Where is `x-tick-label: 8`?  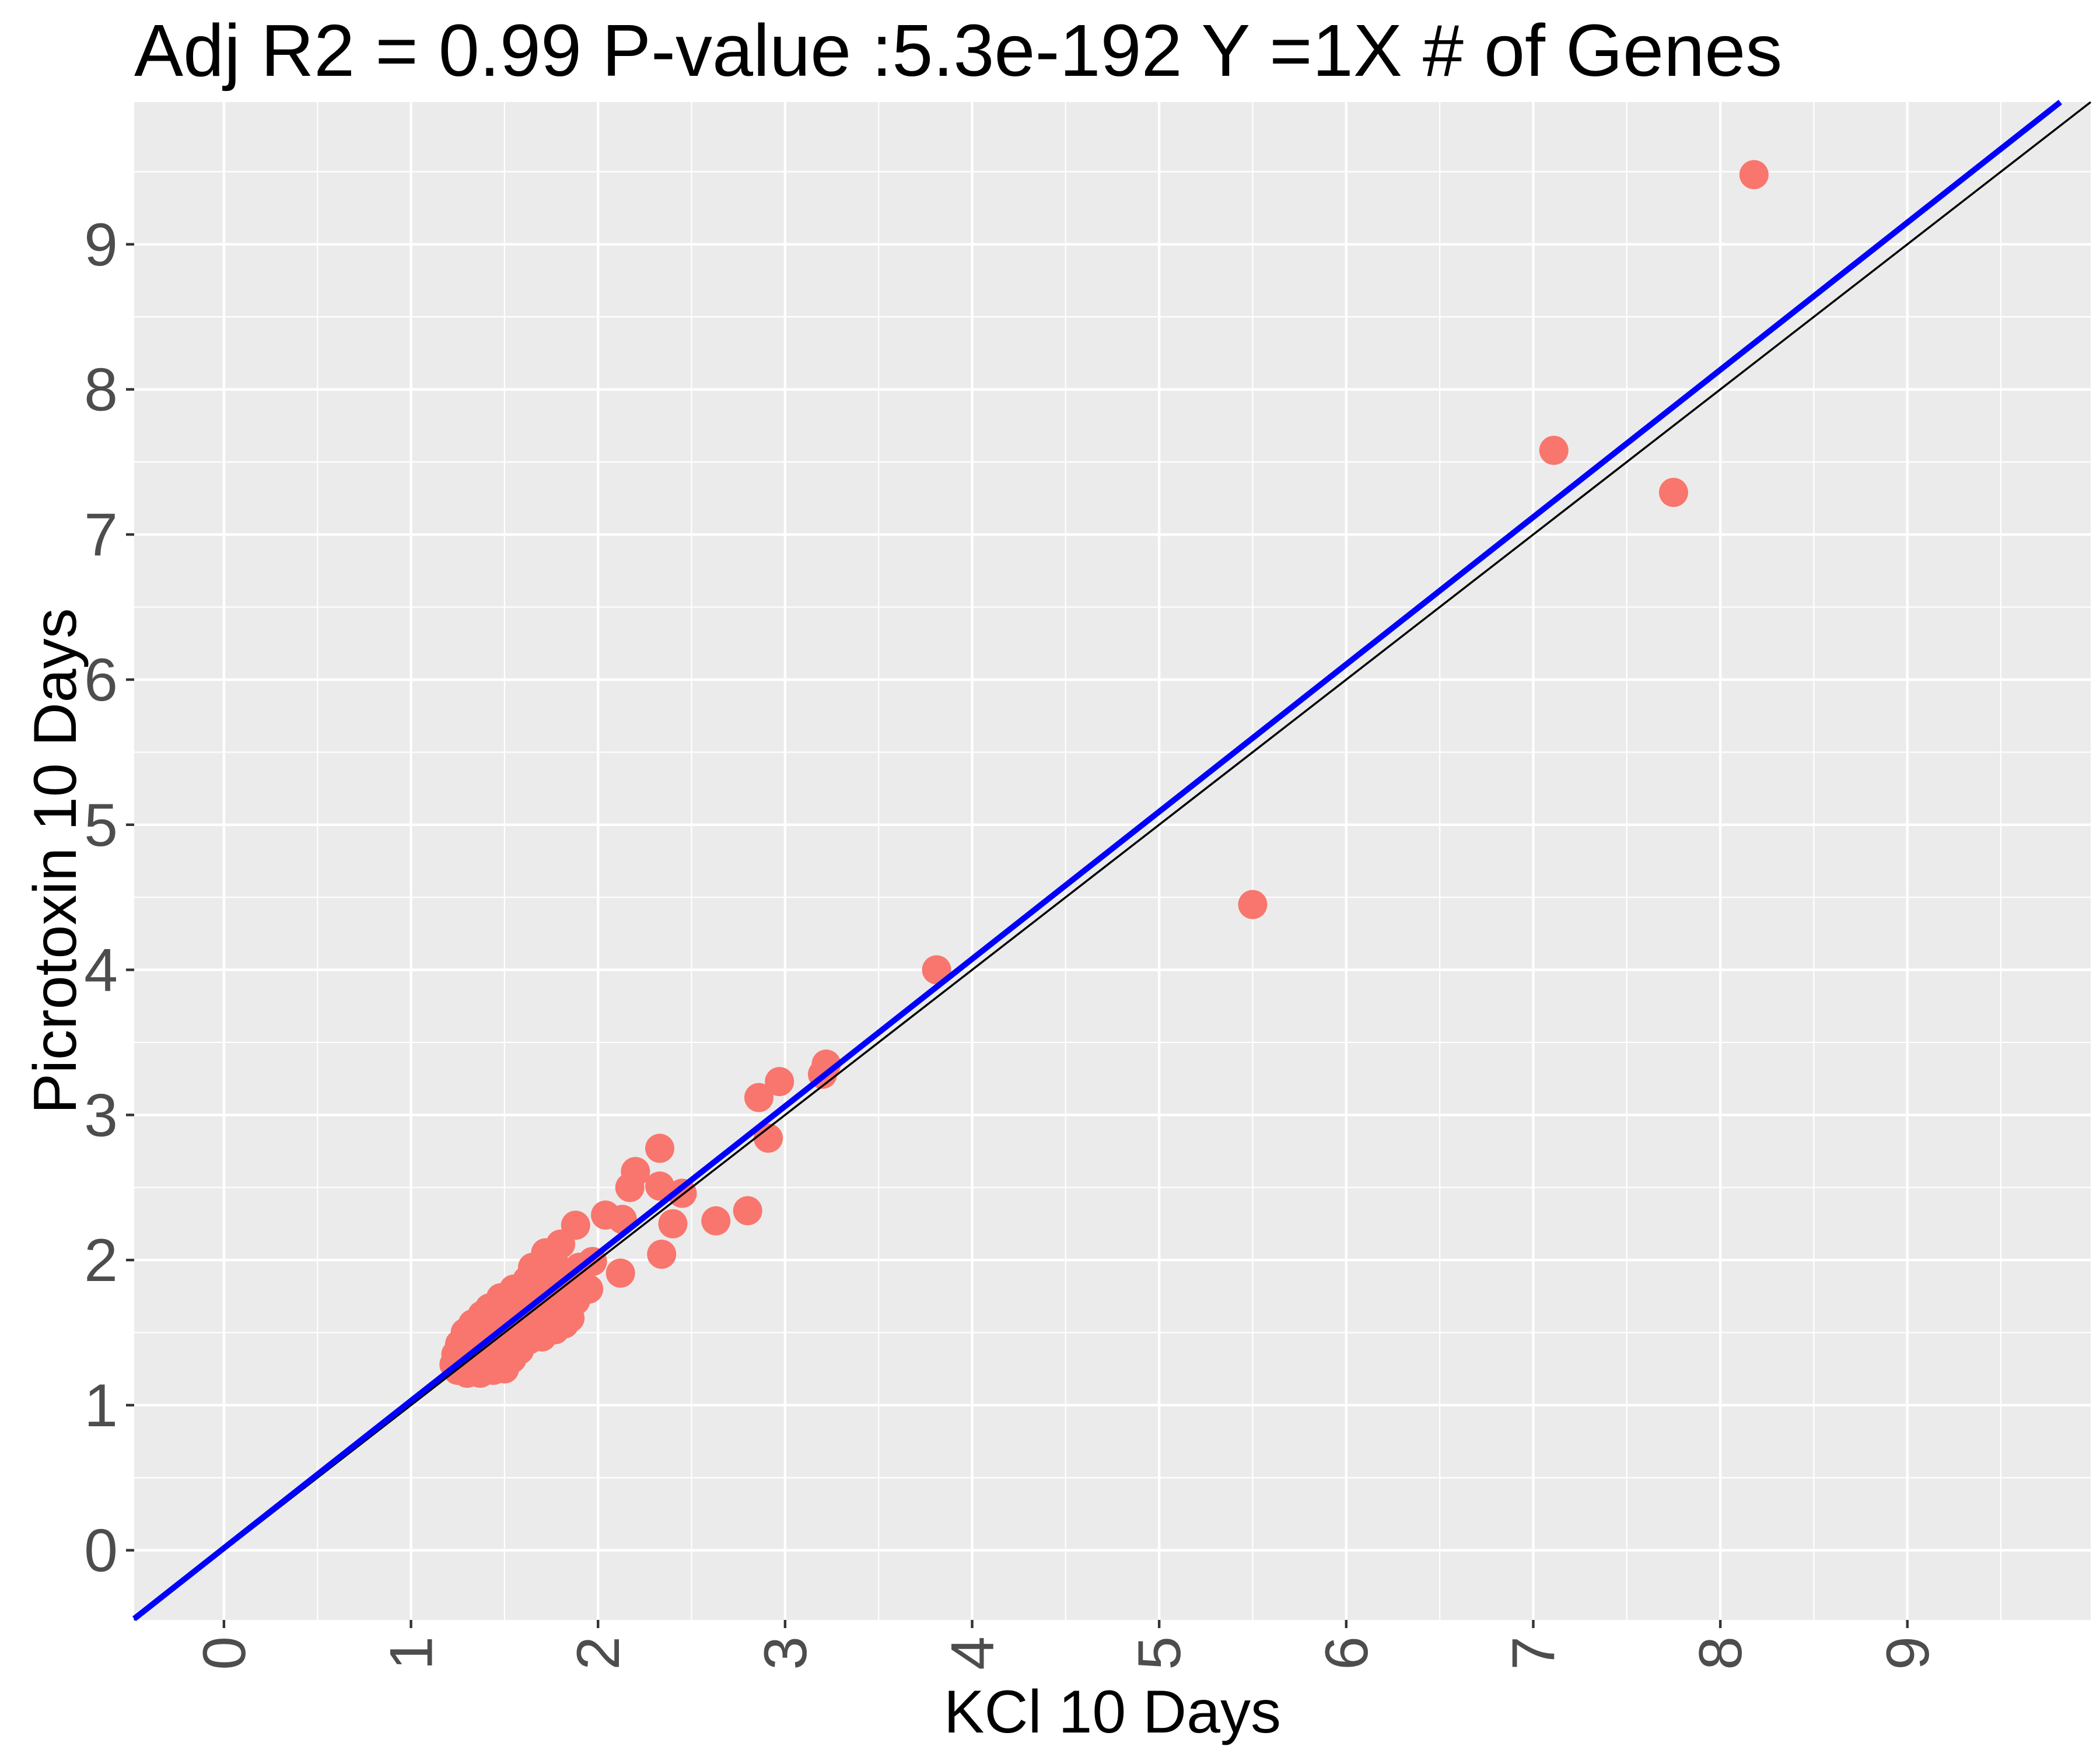
x-tick-label: 8 is located at coordinates (1721, 1653).